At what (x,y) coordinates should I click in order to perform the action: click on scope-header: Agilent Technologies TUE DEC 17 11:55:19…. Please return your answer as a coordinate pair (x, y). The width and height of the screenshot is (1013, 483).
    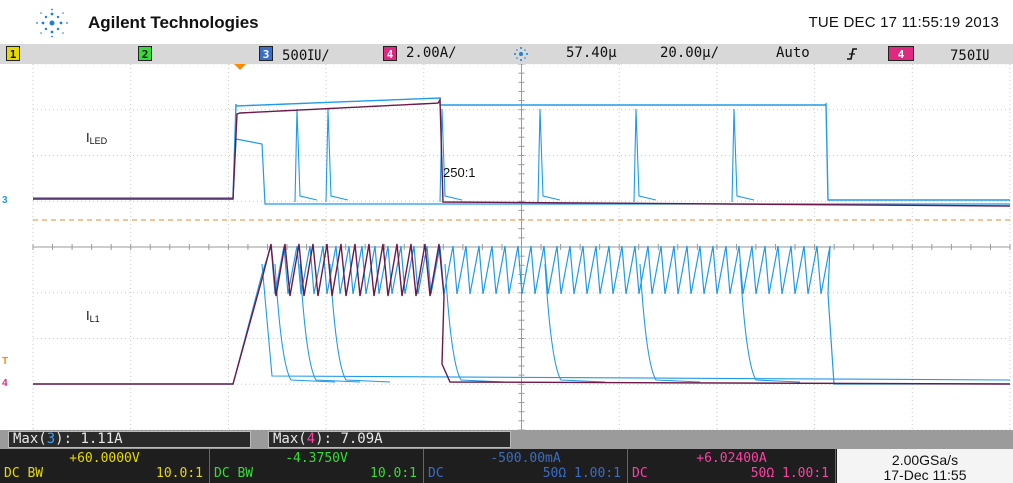
    Looking at the image, I should click on (506, 22).